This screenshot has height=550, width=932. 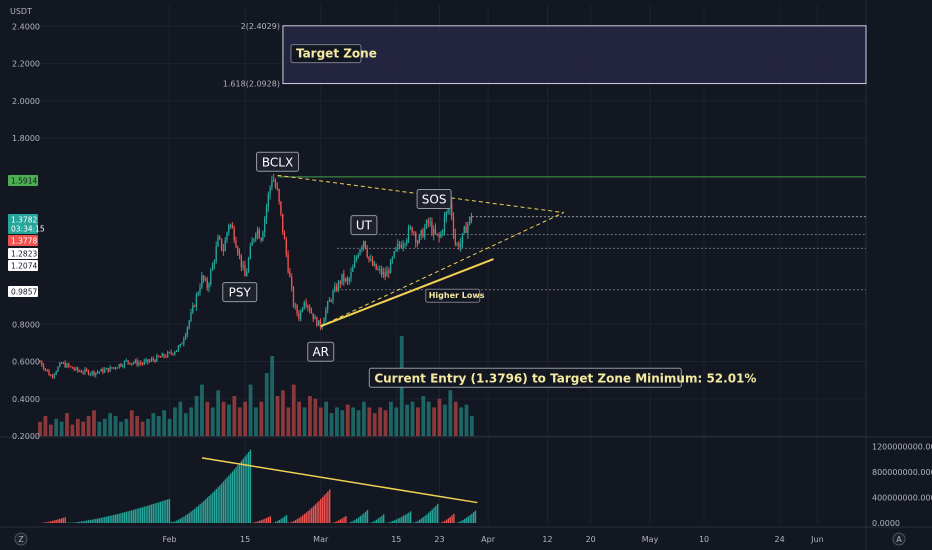 I want to click on price-tick-label: 0.2000, so click(x=26, y=436).